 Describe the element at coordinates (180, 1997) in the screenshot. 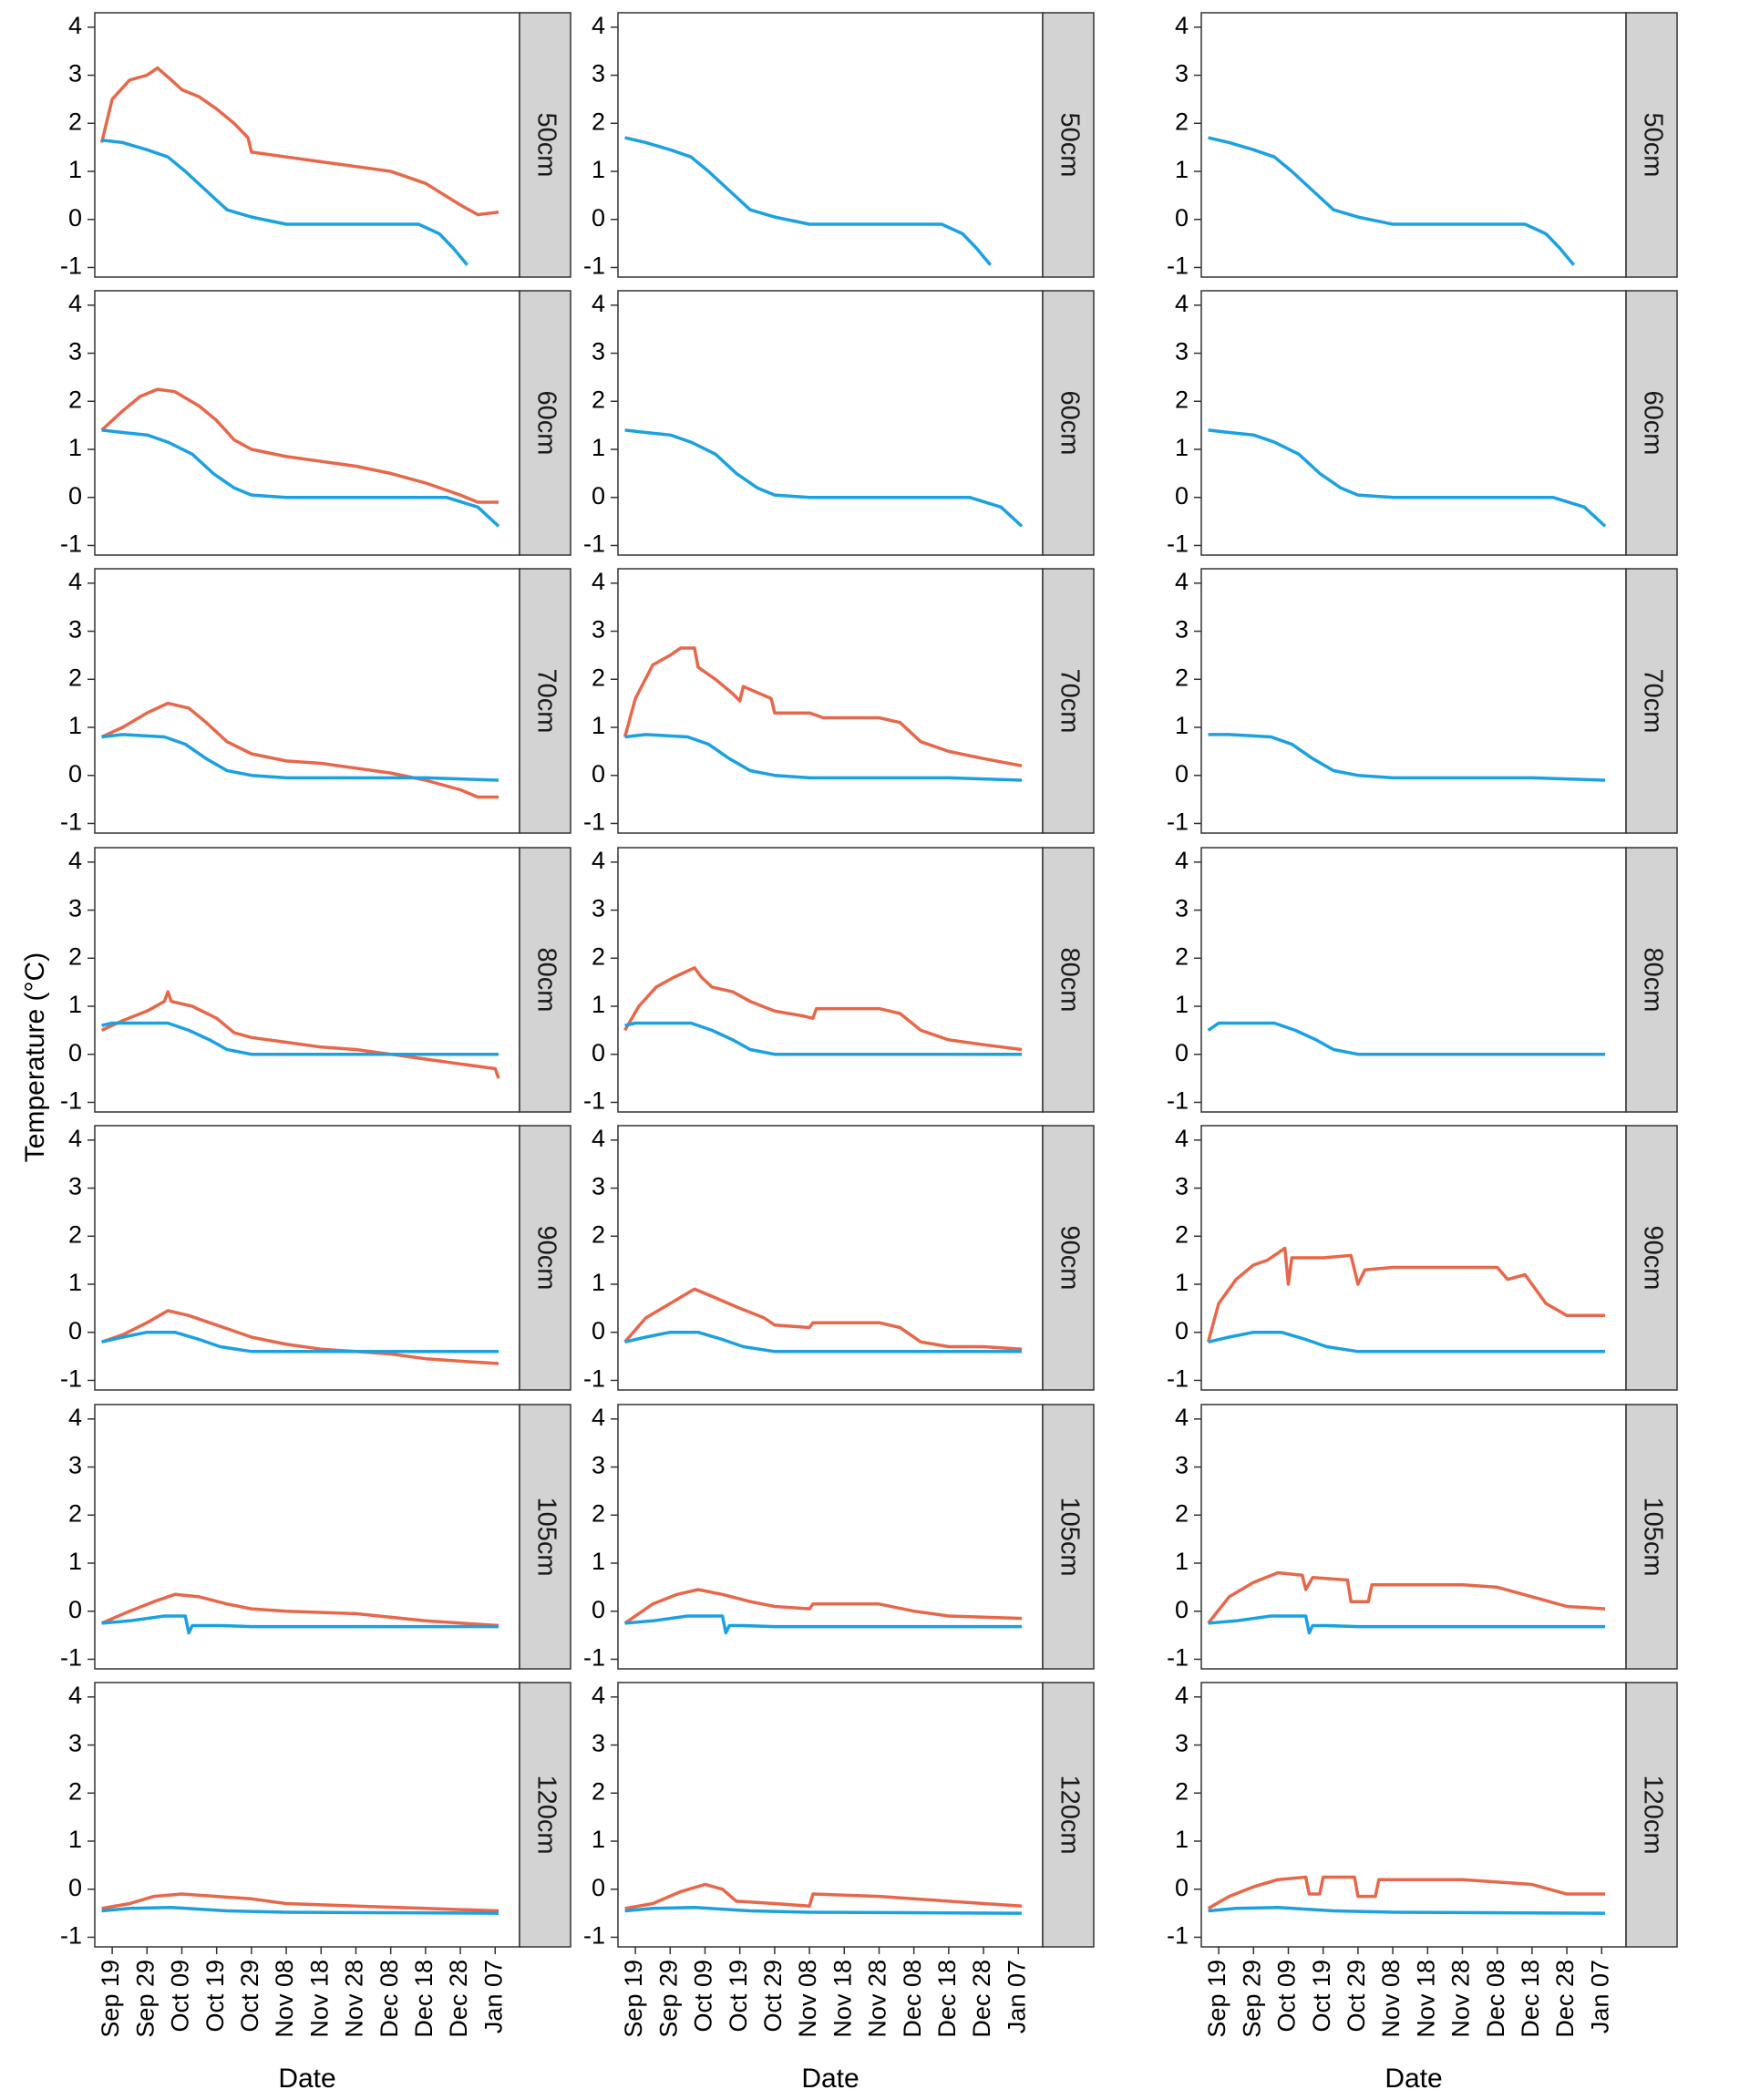

I see `x-tick-label: Oct 09` at that location.